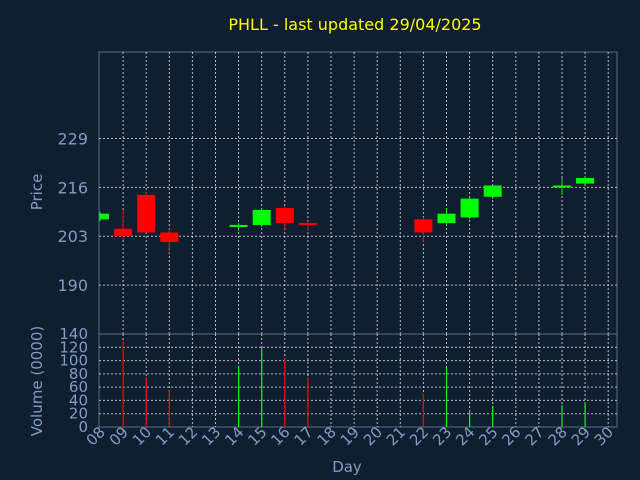  I want to click on price-y-ticks: 190 203 216 229, so click(72, 212).